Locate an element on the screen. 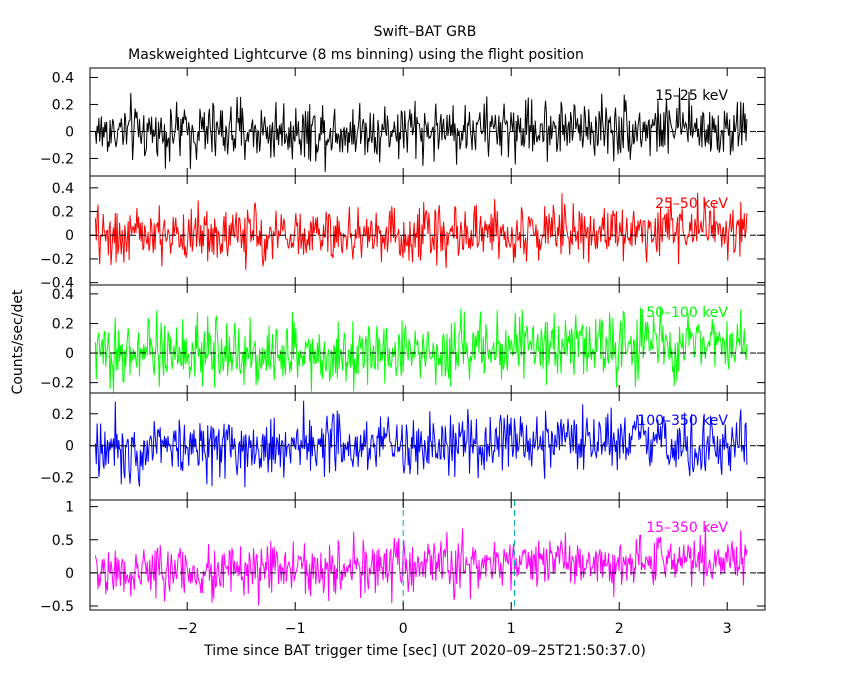  x-tick-label: −1 is located at coordinates (295, 629).